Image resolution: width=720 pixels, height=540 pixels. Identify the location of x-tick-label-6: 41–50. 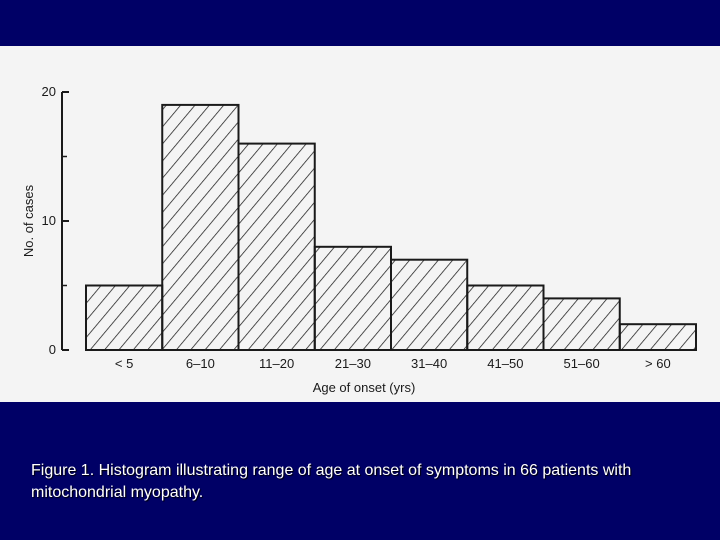
(505, 363).